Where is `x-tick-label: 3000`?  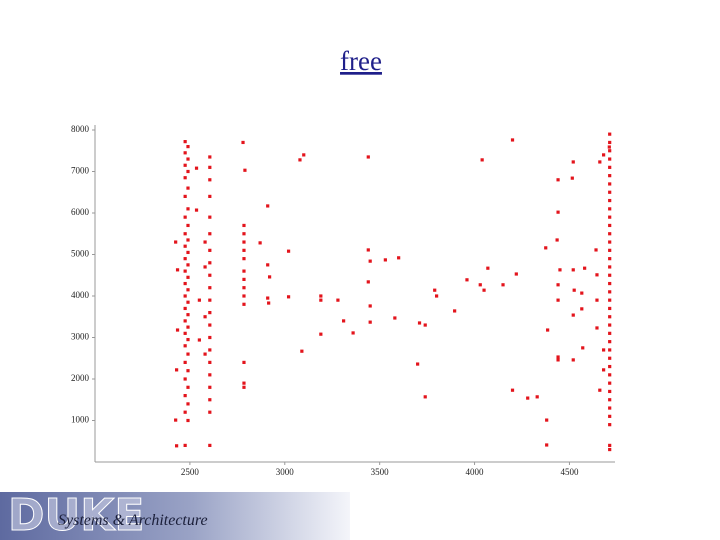 x-tick-label: 3000 is located at coordinates (285, 472).